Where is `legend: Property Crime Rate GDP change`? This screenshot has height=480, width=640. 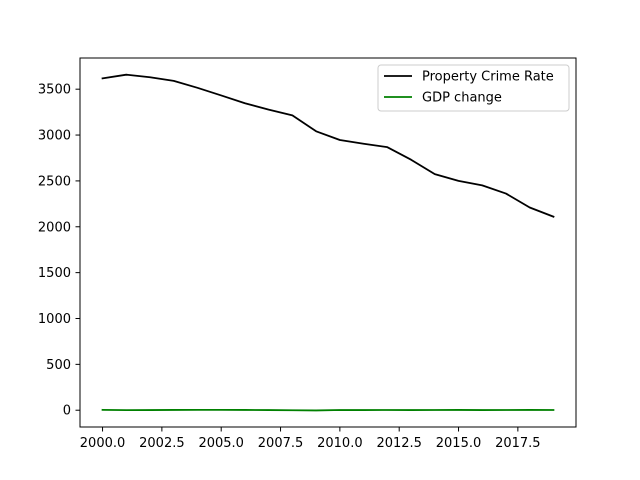
legend: Property Crime Rate GDP change is located at coordinates (473, 88).